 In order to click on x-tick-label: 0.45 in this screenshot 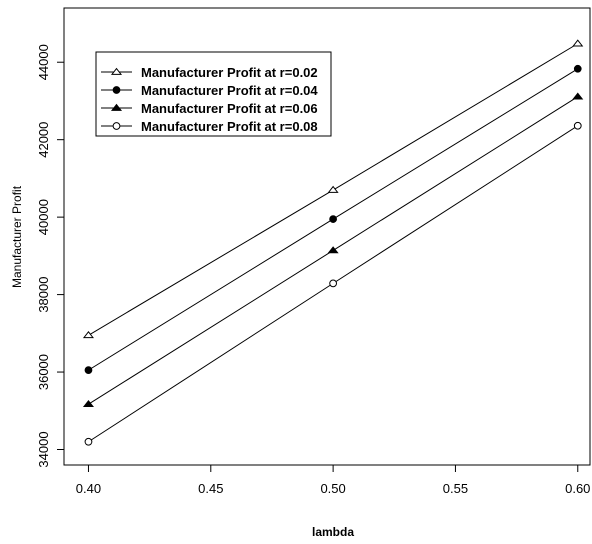, I will do `click(210, 488)`.